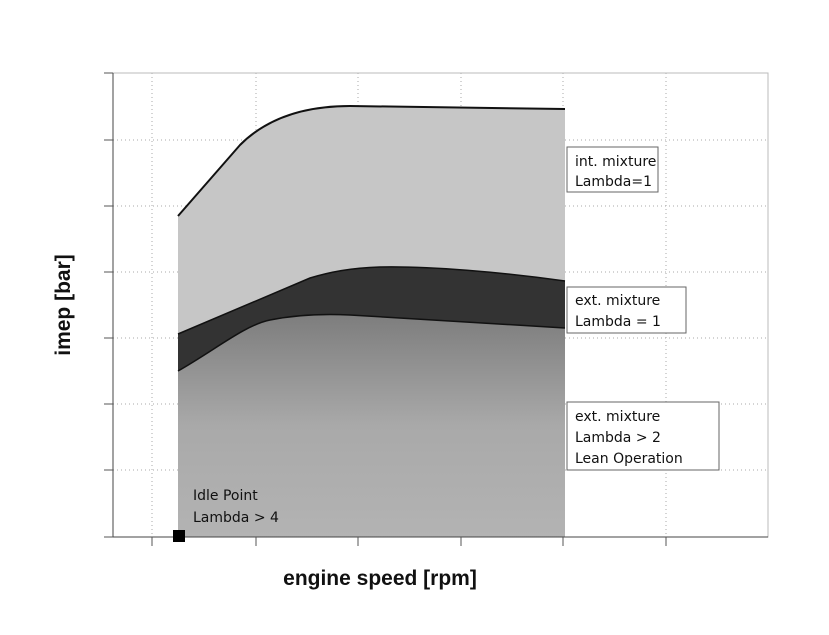 Image resolution: width=829 pixels, height=635 pixels. Describe the element at coordinates (179, 536) in the screenshot. I see `idle-point` at that location.